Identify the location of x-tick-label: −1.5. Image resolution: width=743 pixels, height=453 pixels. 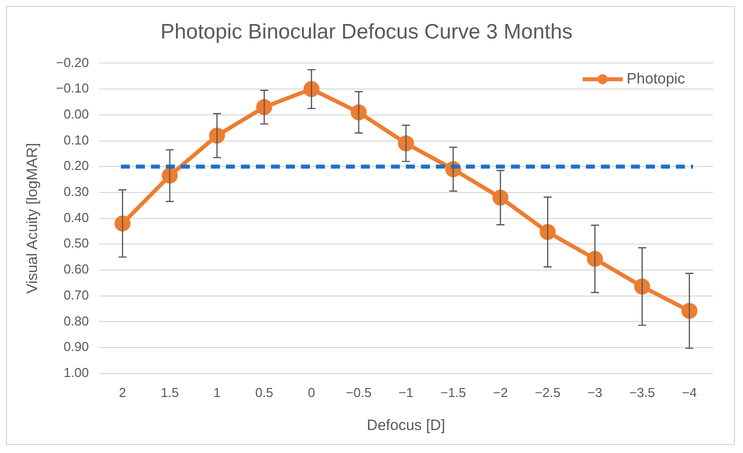
(453, 392).